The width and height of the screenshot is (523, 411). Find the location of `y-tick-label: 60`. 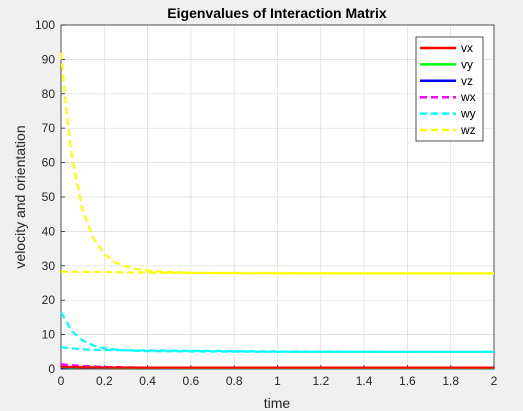

y-tick-label: 60 is located at coordinates (49, 163).